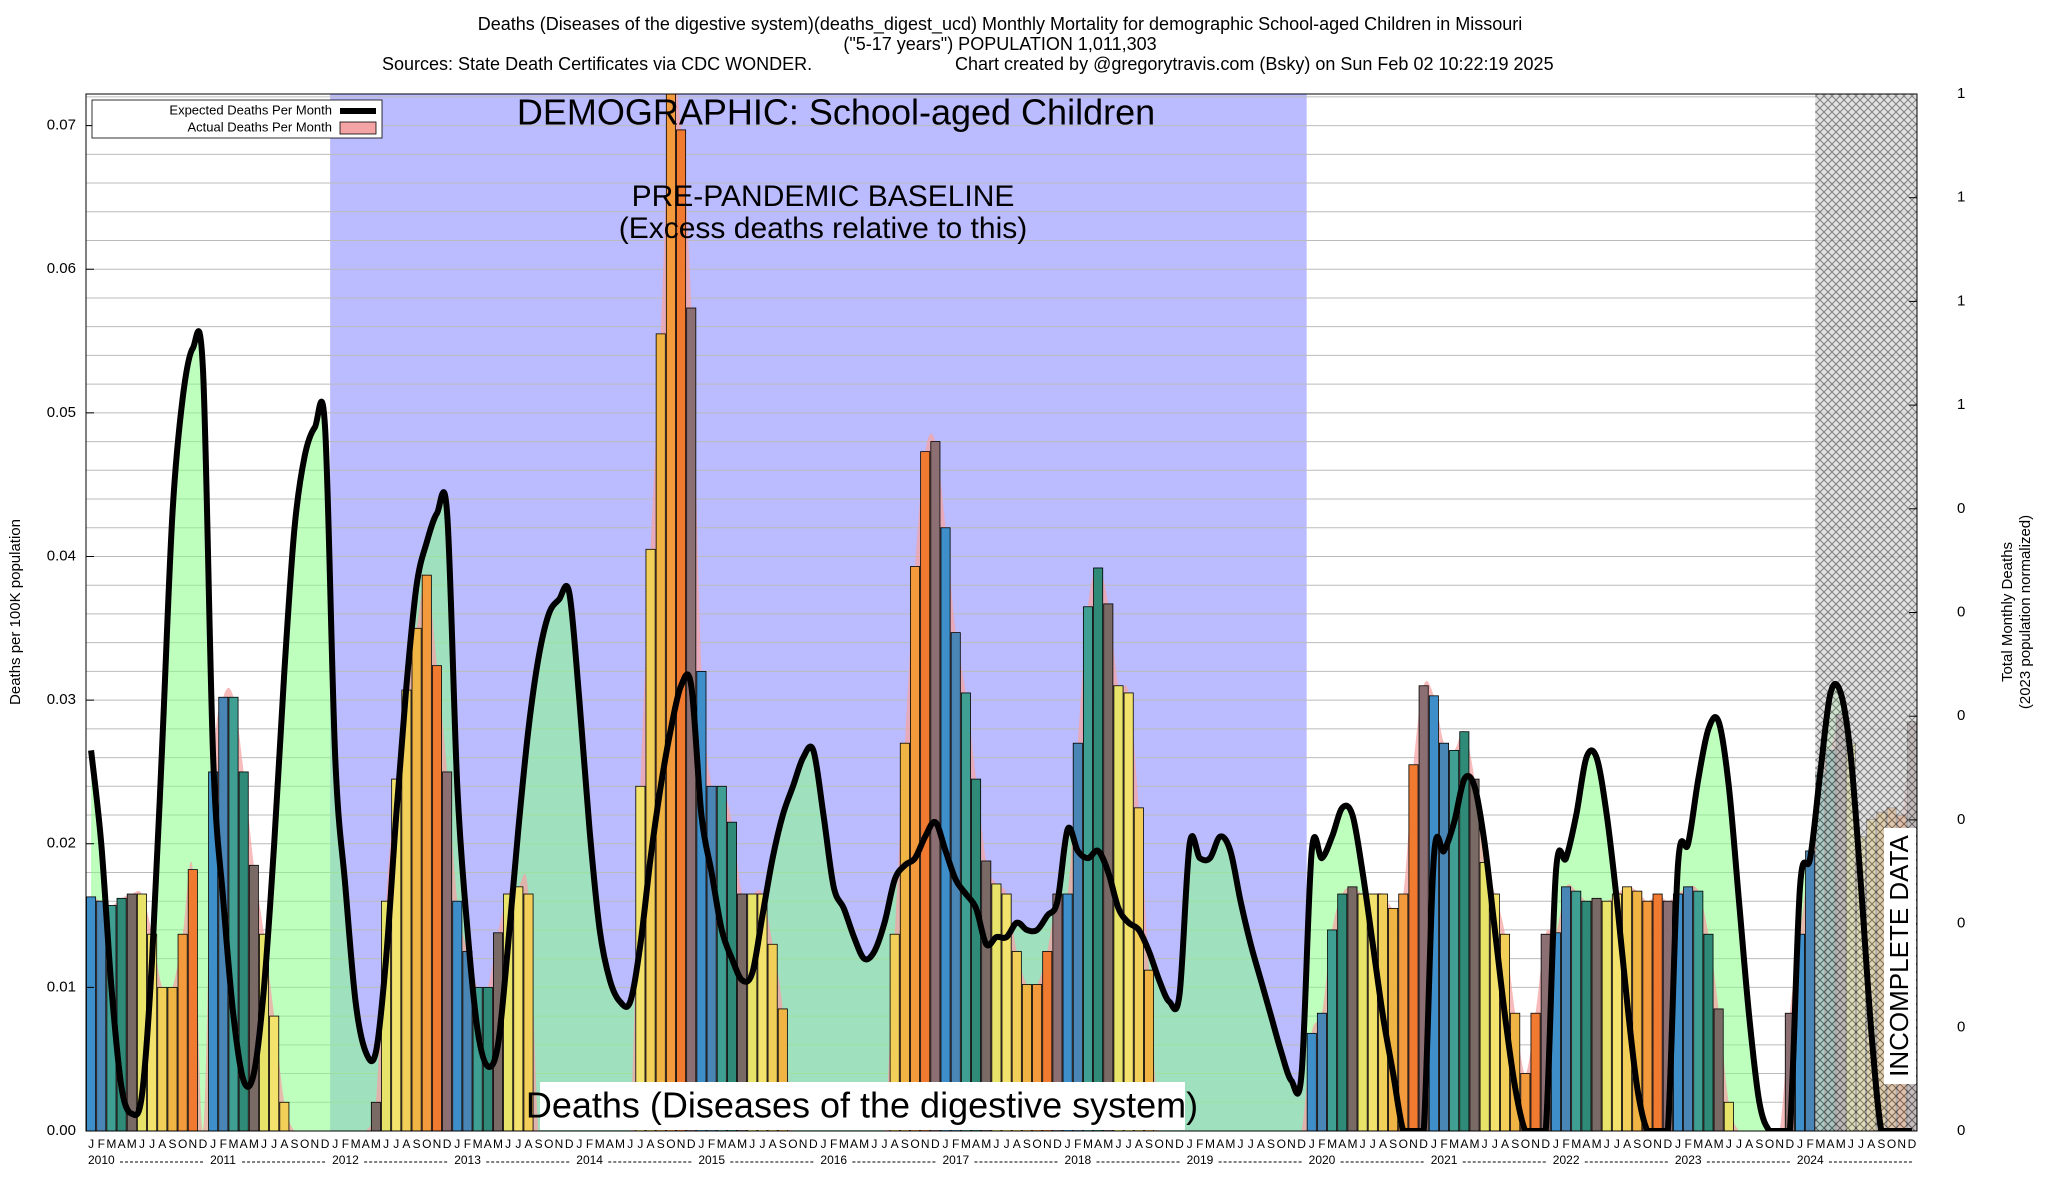  What do you see at coordinates (833, 1160) in the screenshot?
I see `year-label: 2016` at bounding box center [833, 1160].